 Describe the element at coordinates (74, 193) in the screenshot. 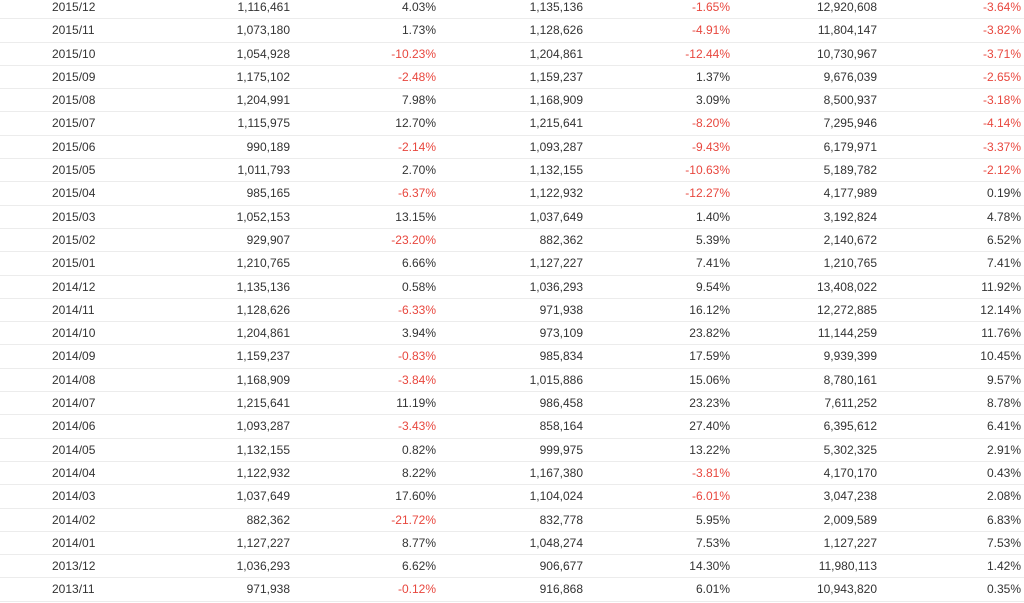

I see `month-cell: 2015/04` at that location.